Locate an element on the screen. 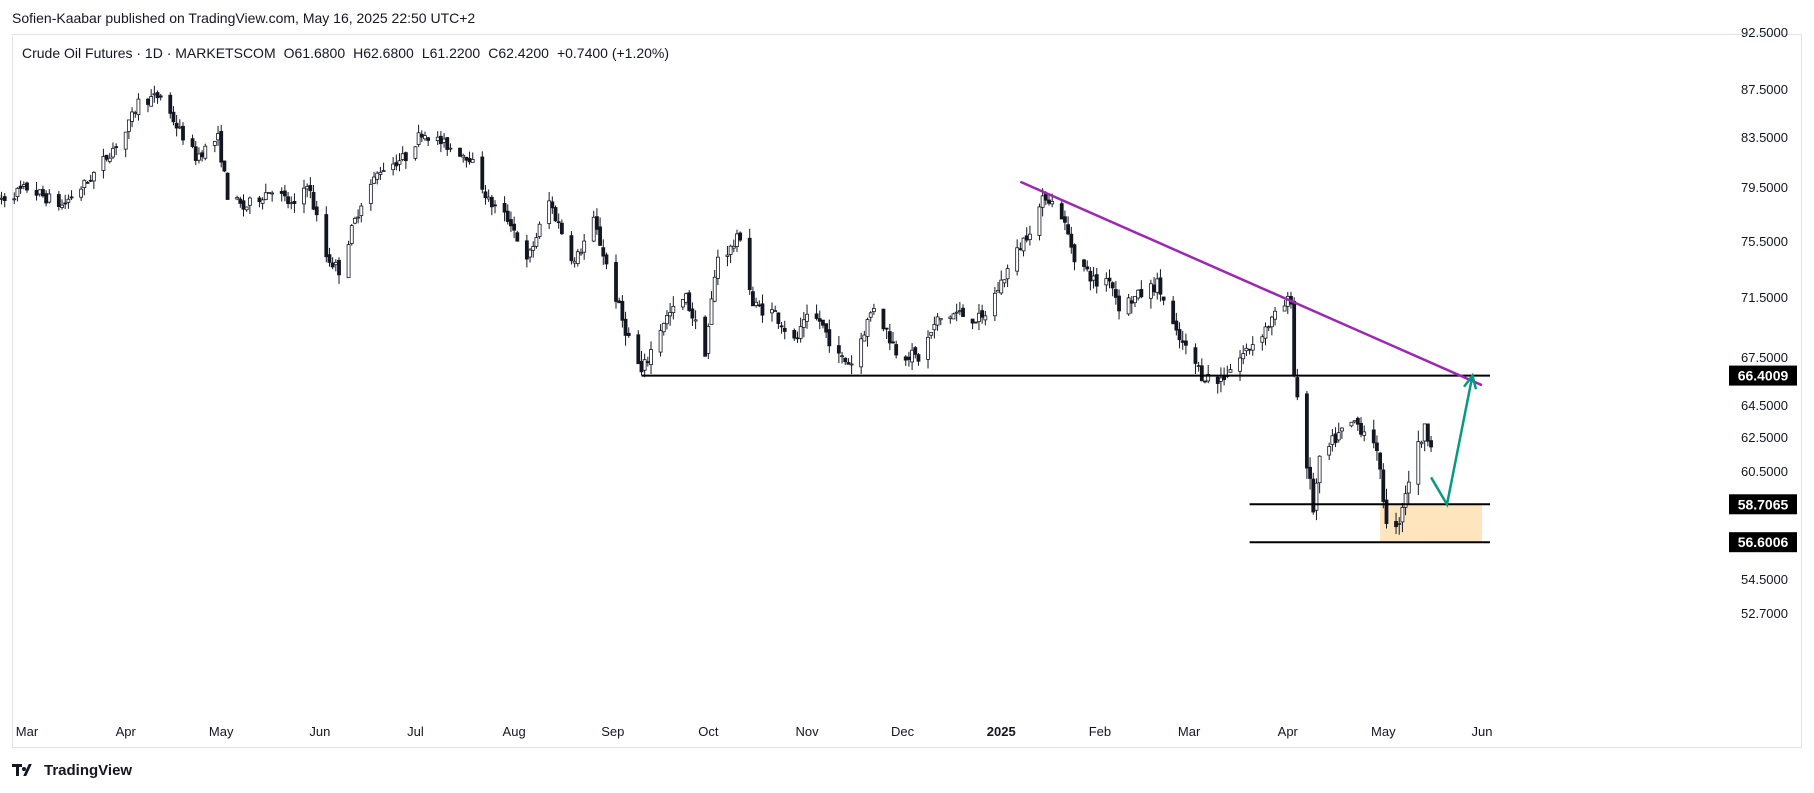 This screenshot has height=793, width=1814. y-tick-label: 83.5000 is located at coordinates (1764, 137).